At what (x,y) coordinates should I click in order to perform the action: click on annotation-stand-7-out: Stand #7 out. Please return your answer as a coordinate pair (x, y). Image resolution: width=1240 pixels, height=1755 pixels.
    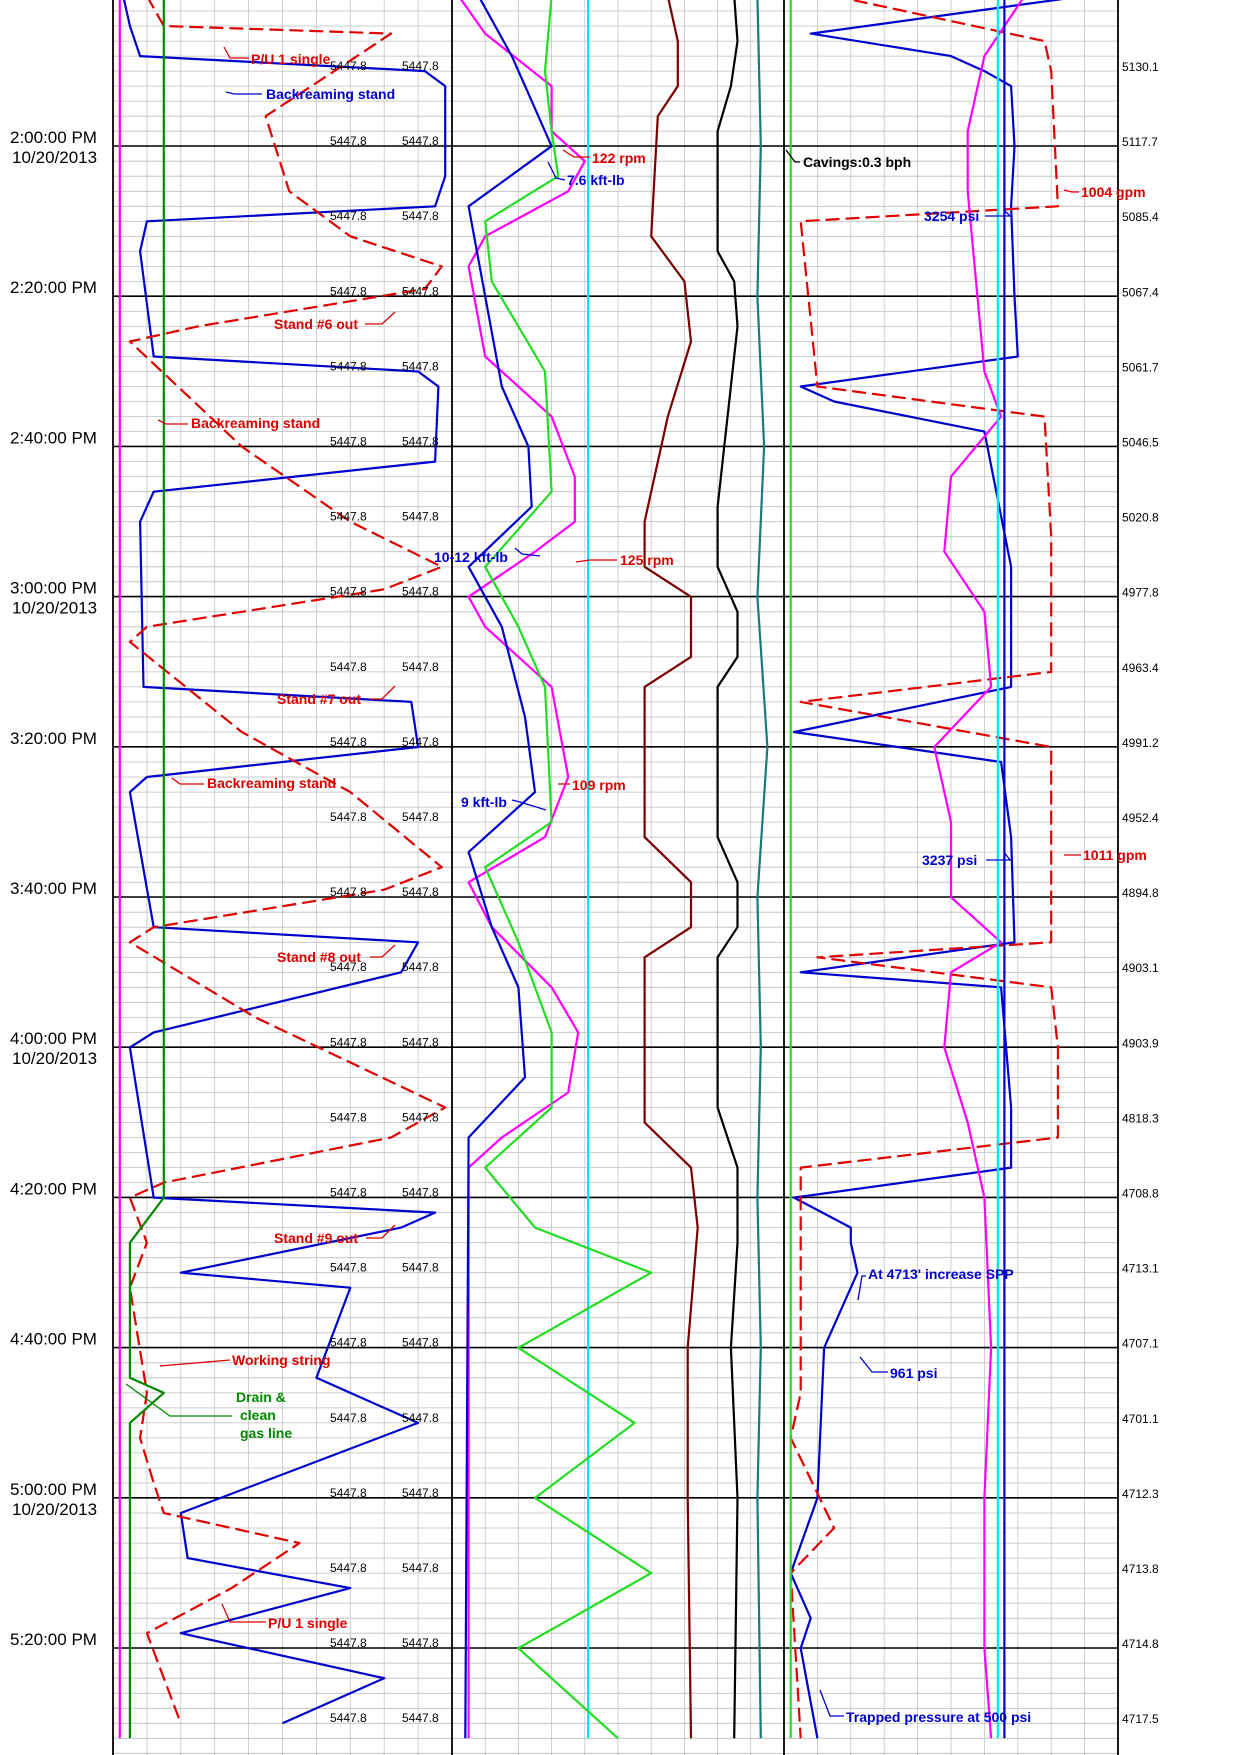
    Looking at the image, I should click on (319, 699).